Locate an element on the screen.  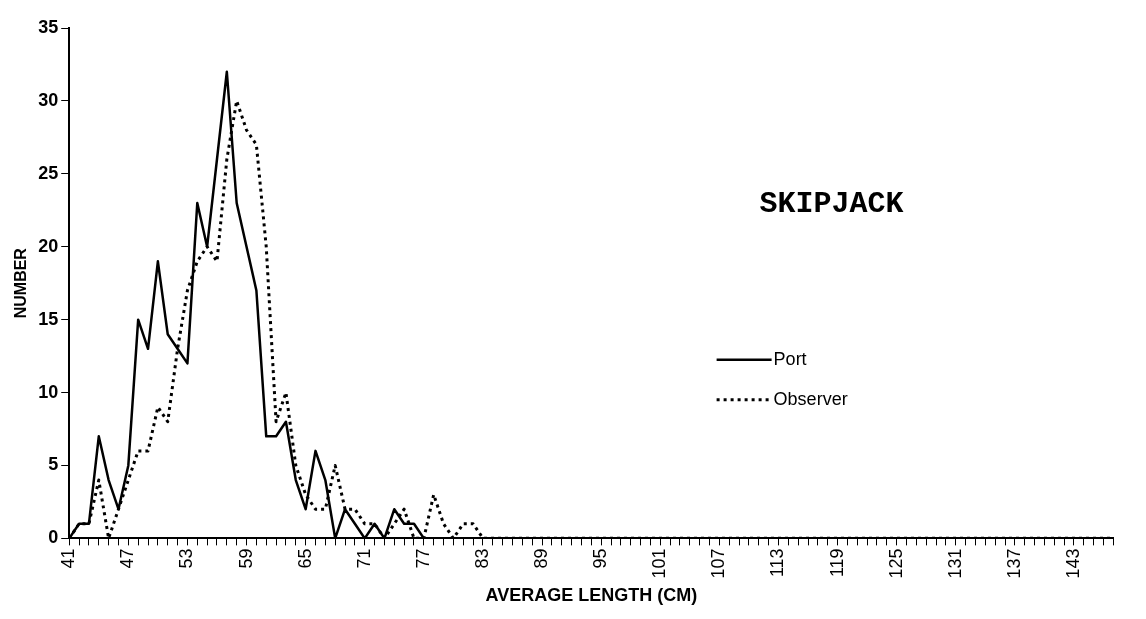
y-tick-label: 5 is located at coordinates (53, 464).